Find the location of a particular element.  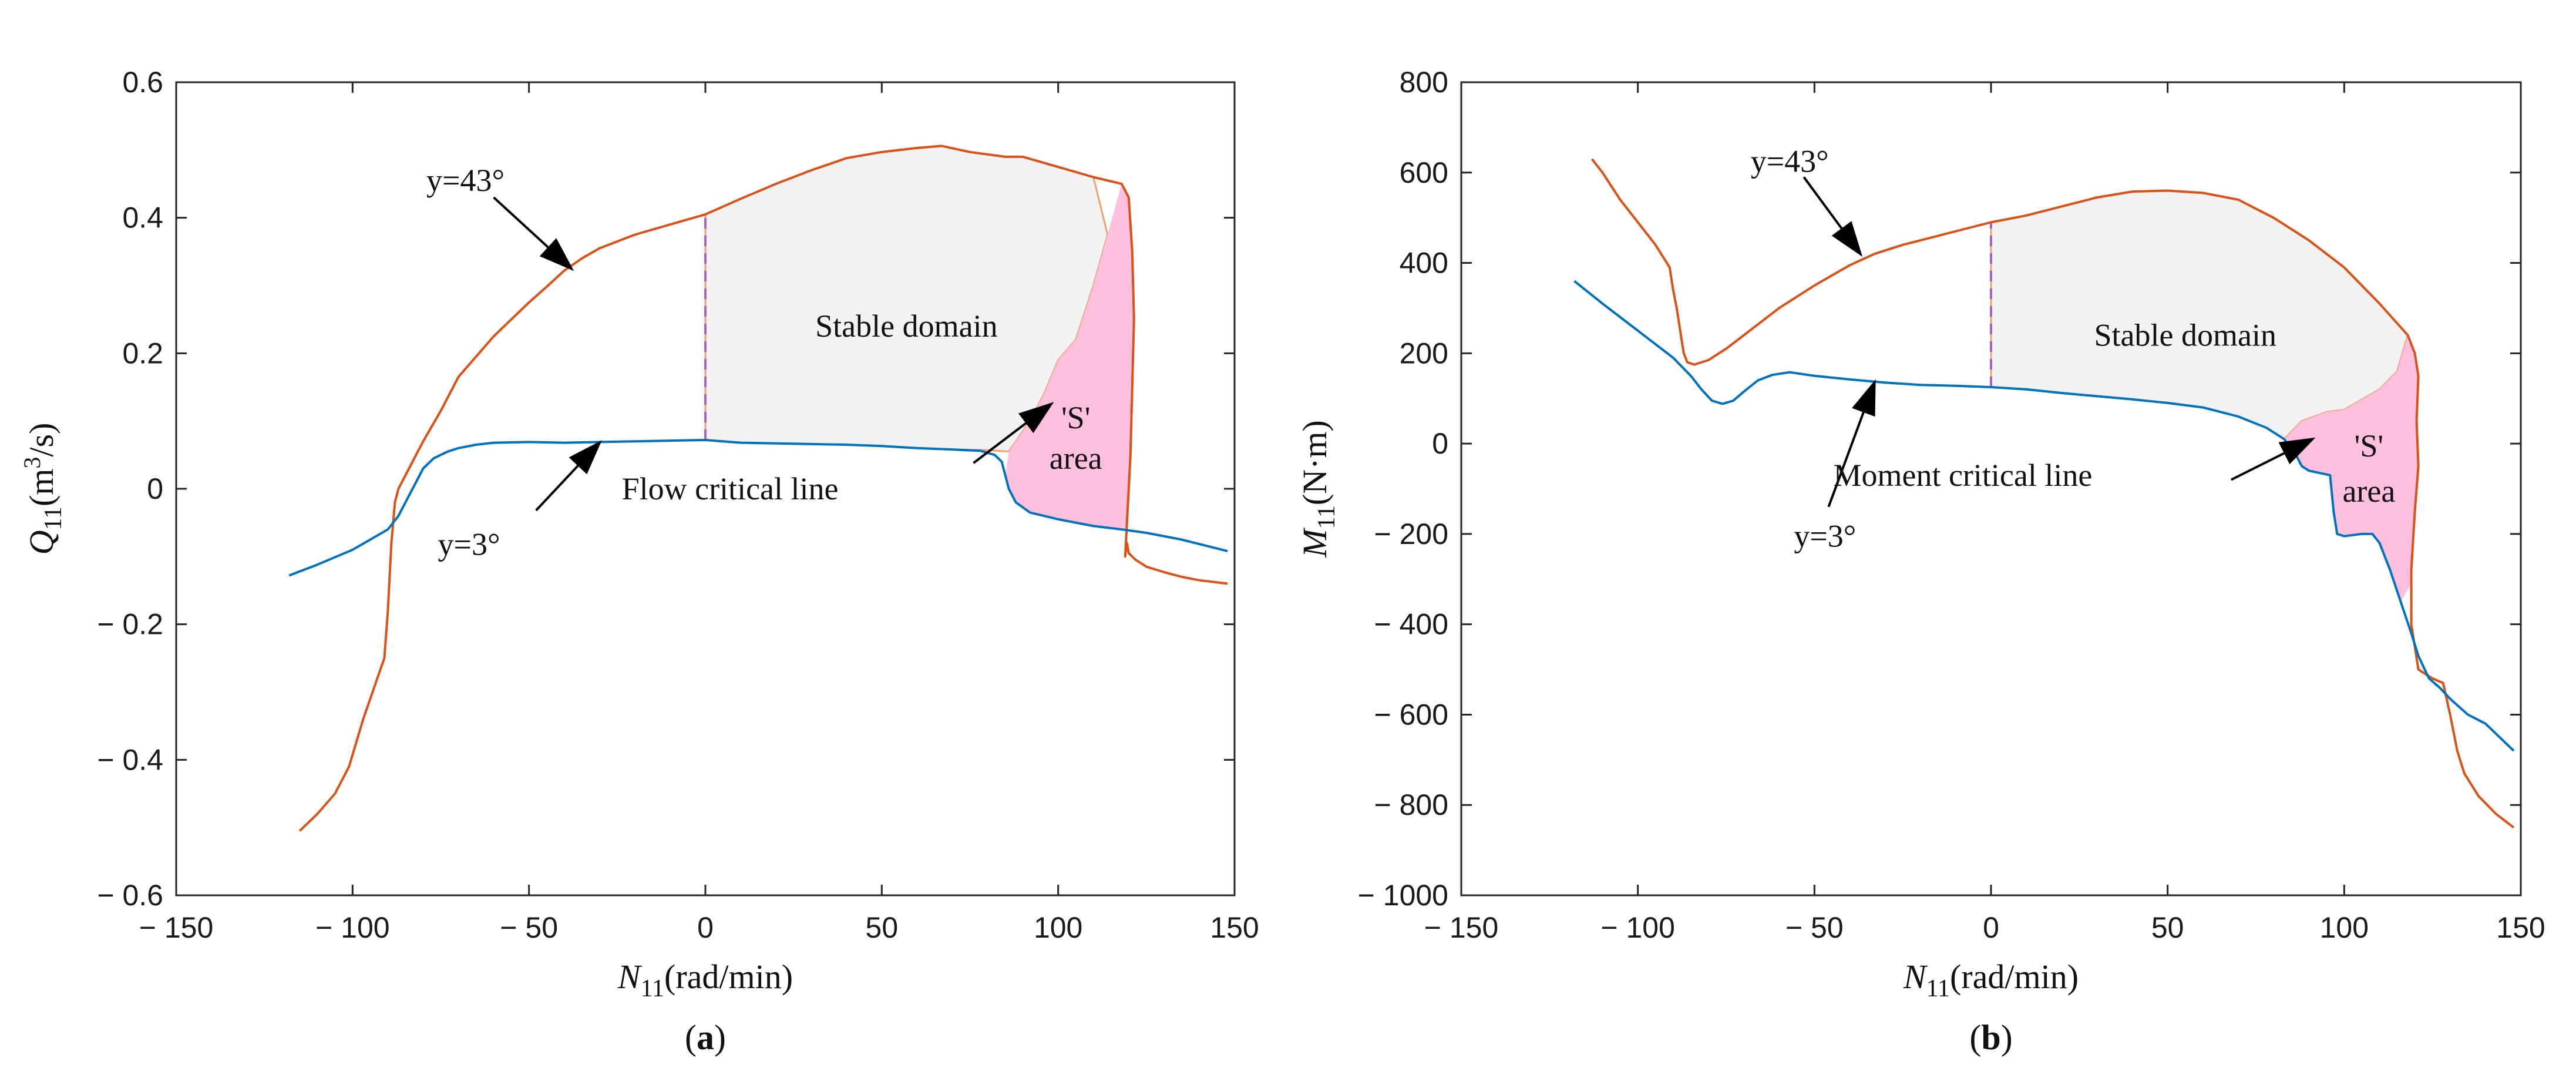

annotation-label: Moment critical line is located at coordinates (1963, 475).